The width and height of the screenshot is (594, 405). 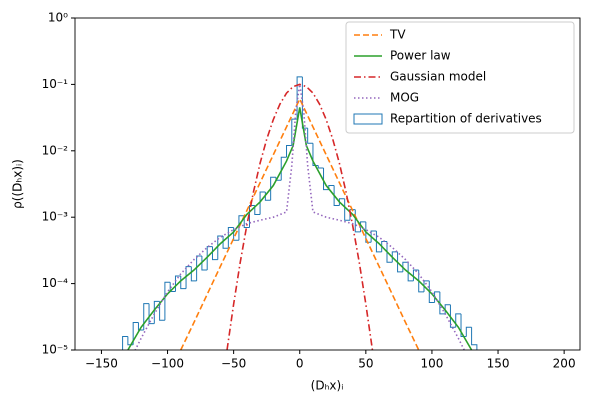 I want to click on legend-label: TV, so click(x=397, y=35).